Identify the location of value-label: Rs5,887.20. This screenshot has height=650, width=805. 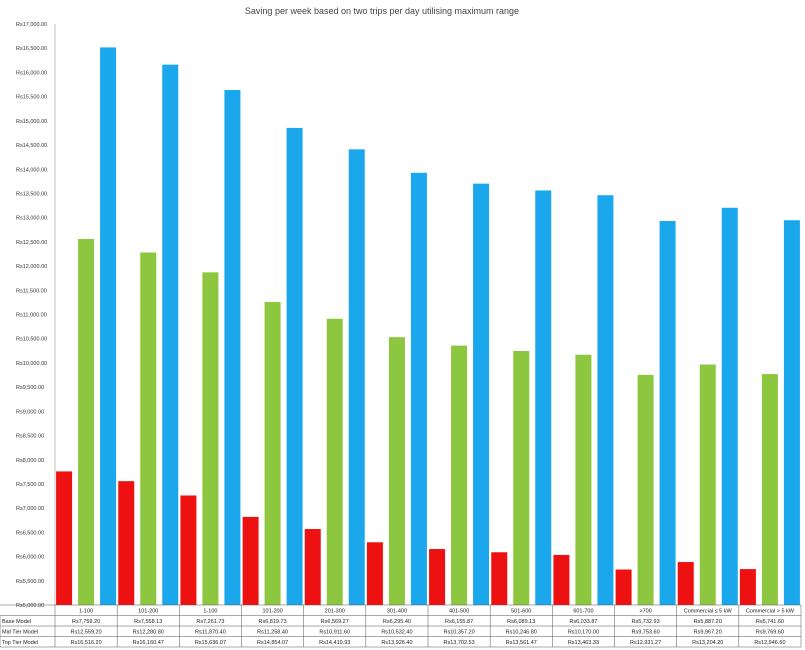
(708, 622).